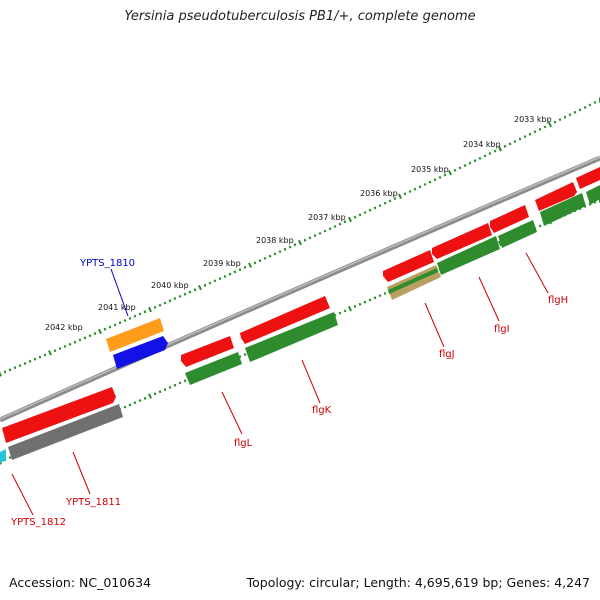  Describe the element at coordinates (447, 354) in the screenshot. I see `gene-label-flgJ: flgJ` at that location.